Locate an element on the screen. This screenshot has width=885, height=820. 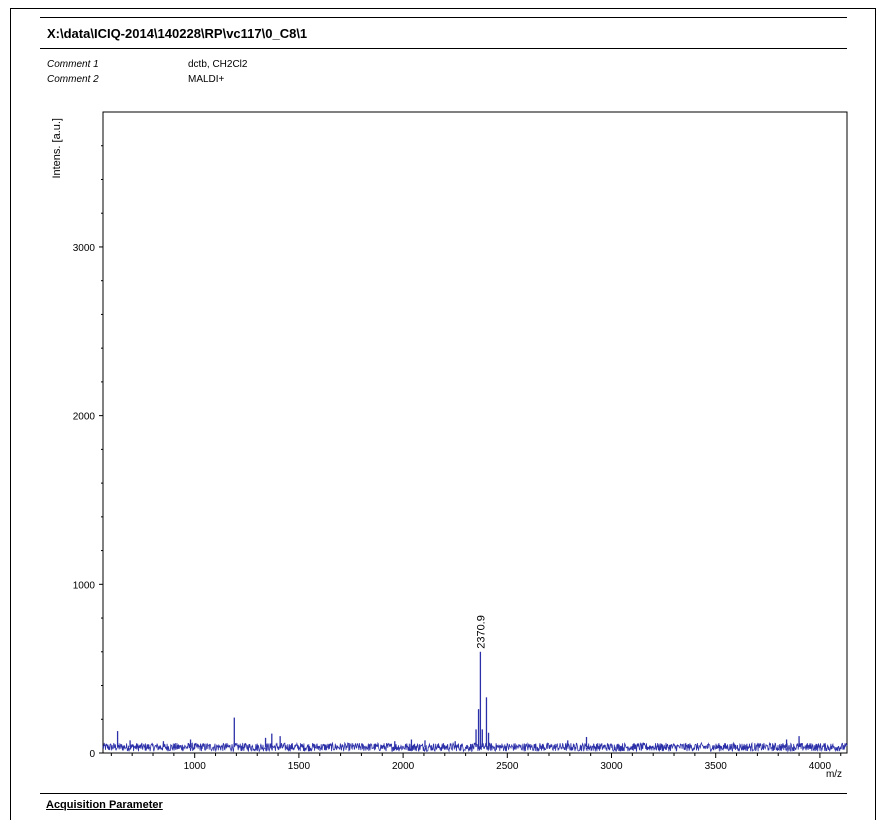
spectrum-baseline-trace is located at coordinates (475, 747).